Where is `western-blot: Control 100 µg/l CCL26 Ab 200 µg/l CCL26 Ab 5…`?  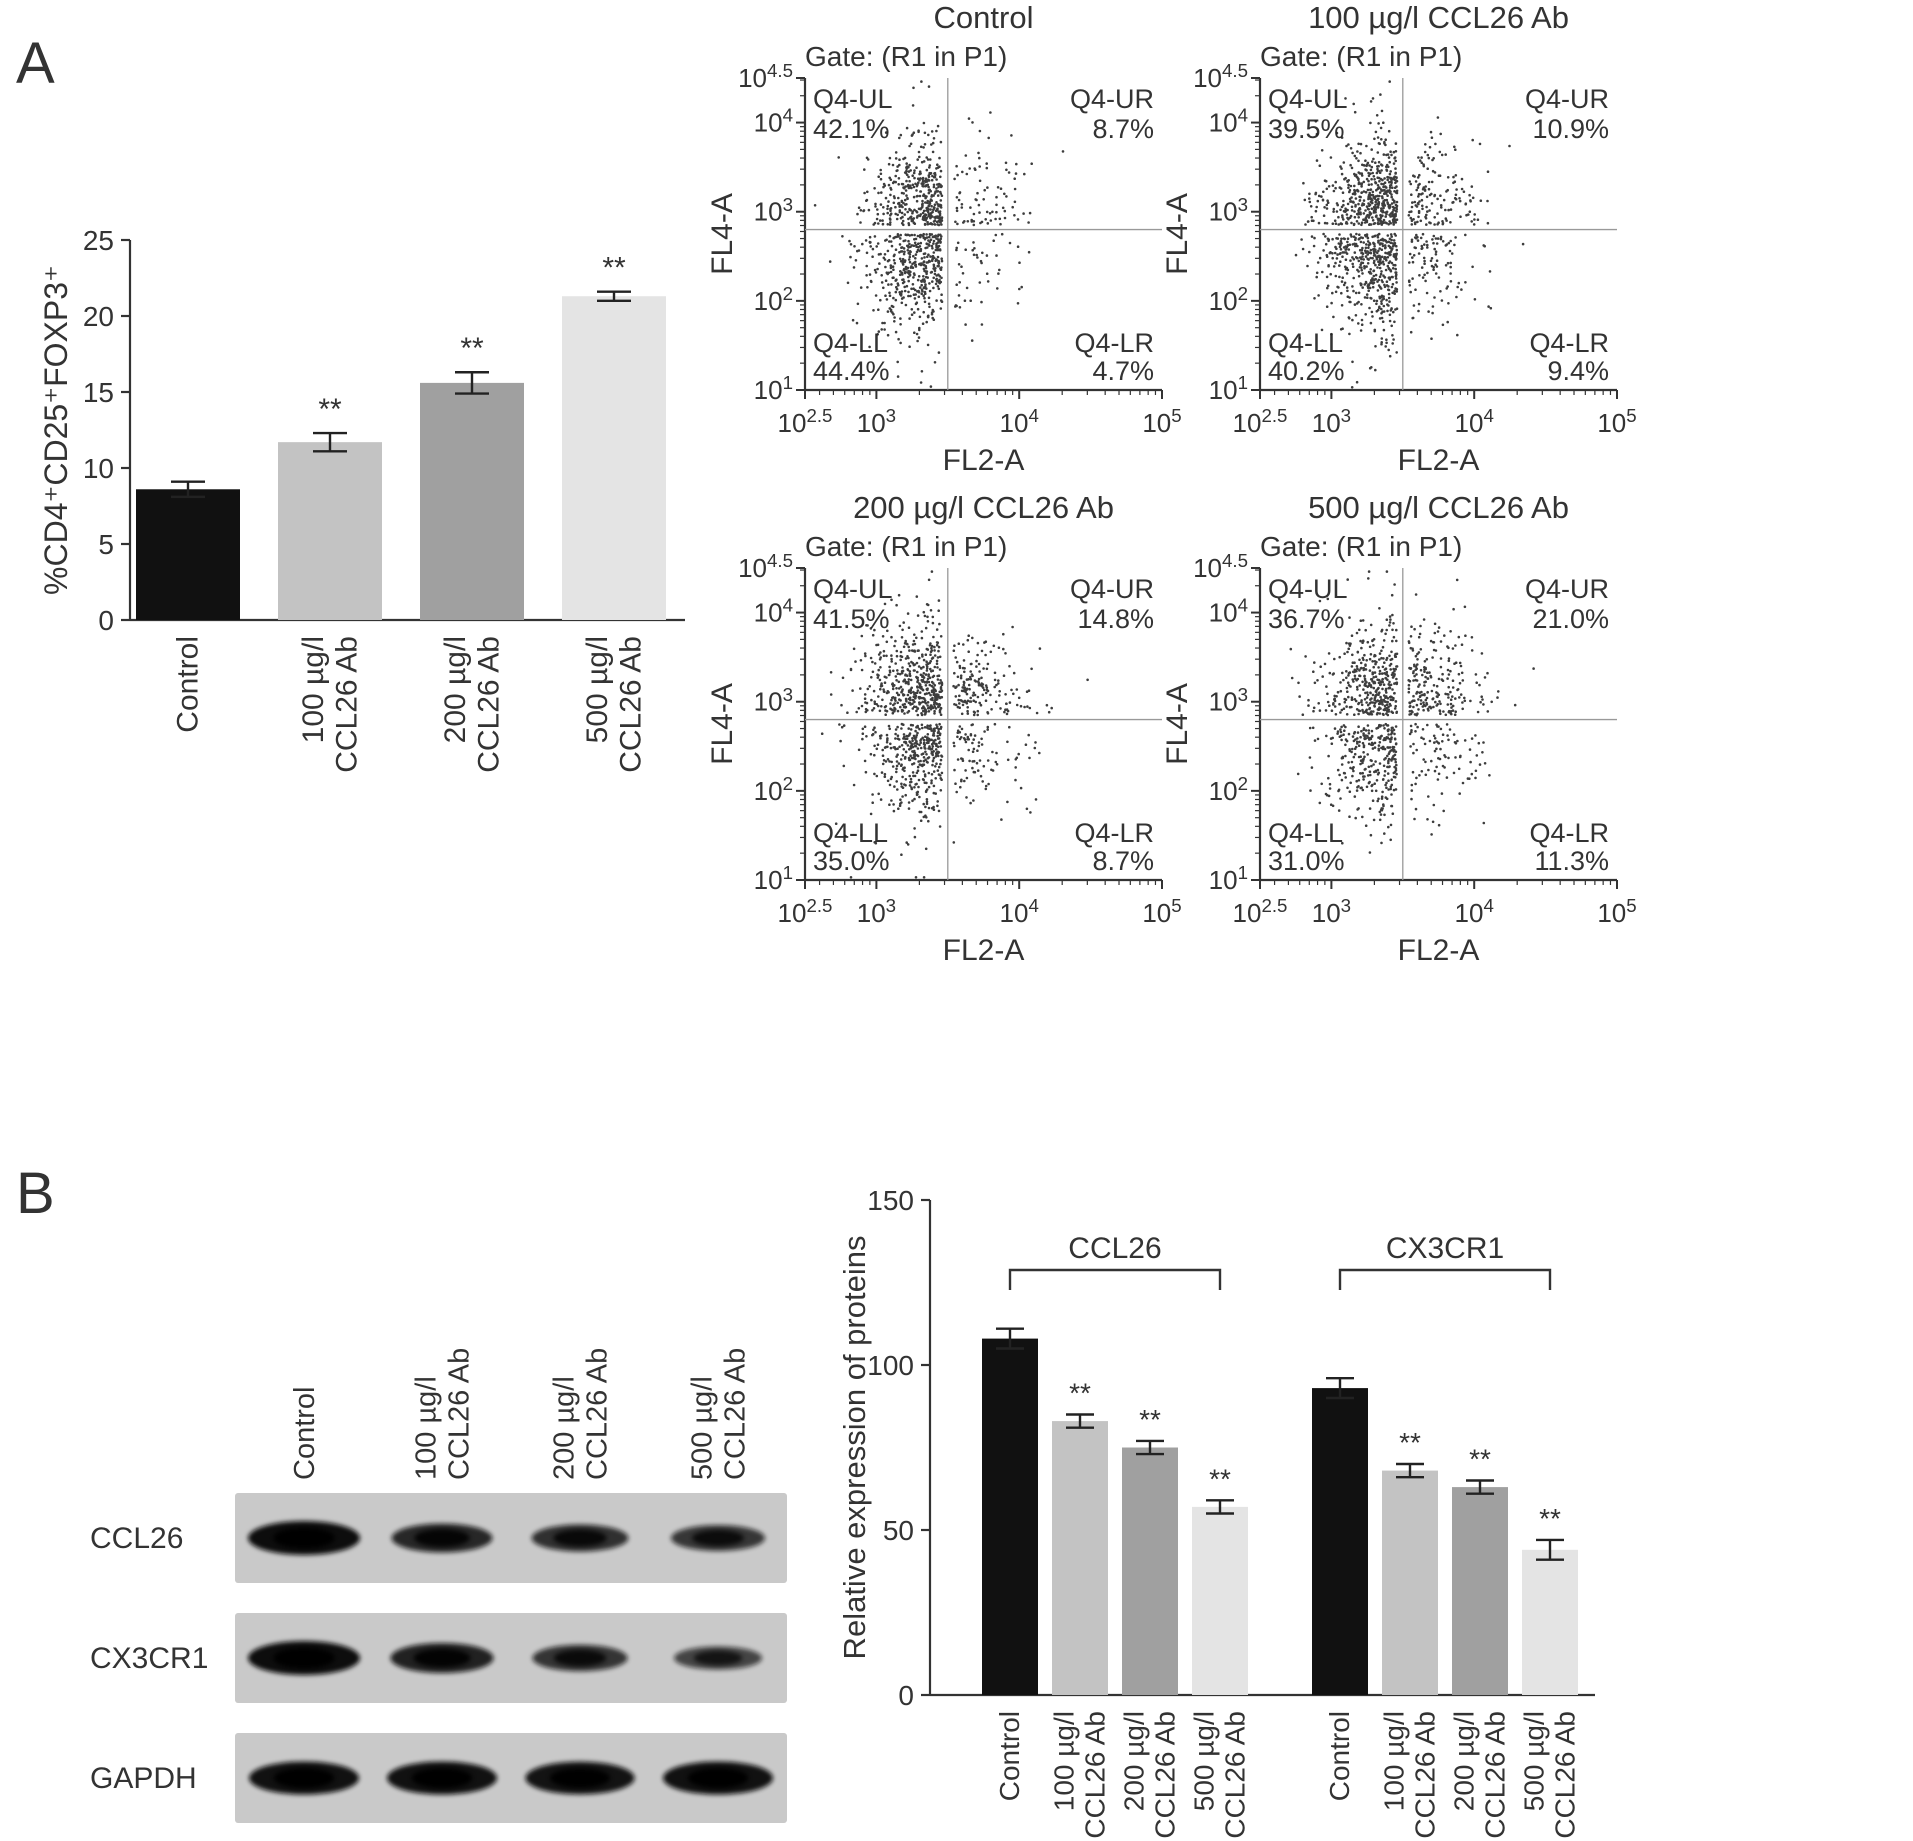
western-blot: Control 100 µg/l CCL26 Ab 200 µg/l CCL26 Ab 5… is located at coordinates (438, 1585).